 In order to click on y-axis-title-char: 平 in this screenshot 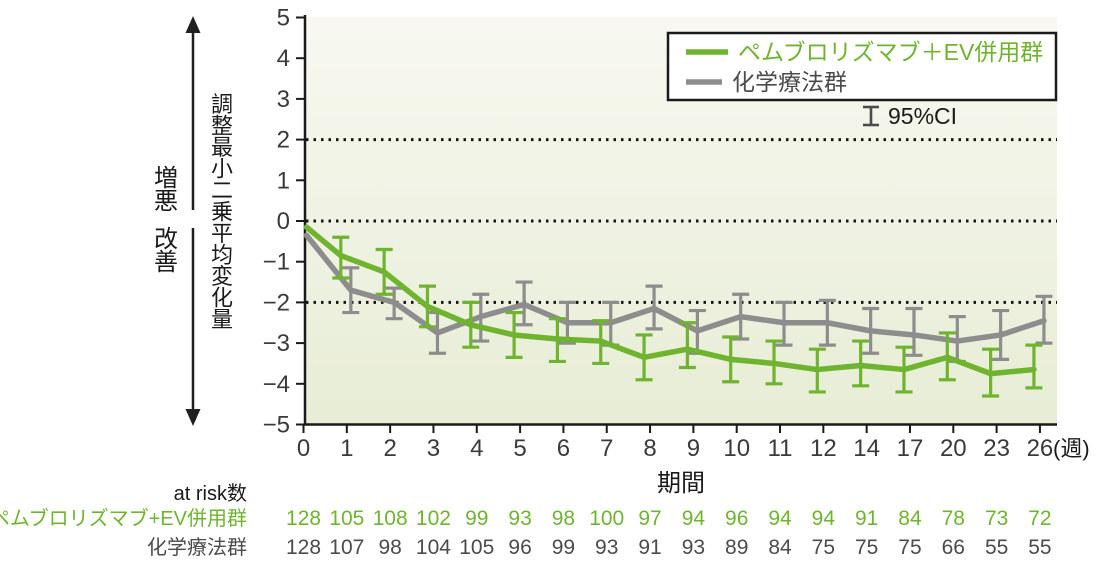, I will do `click(222, 233)`.